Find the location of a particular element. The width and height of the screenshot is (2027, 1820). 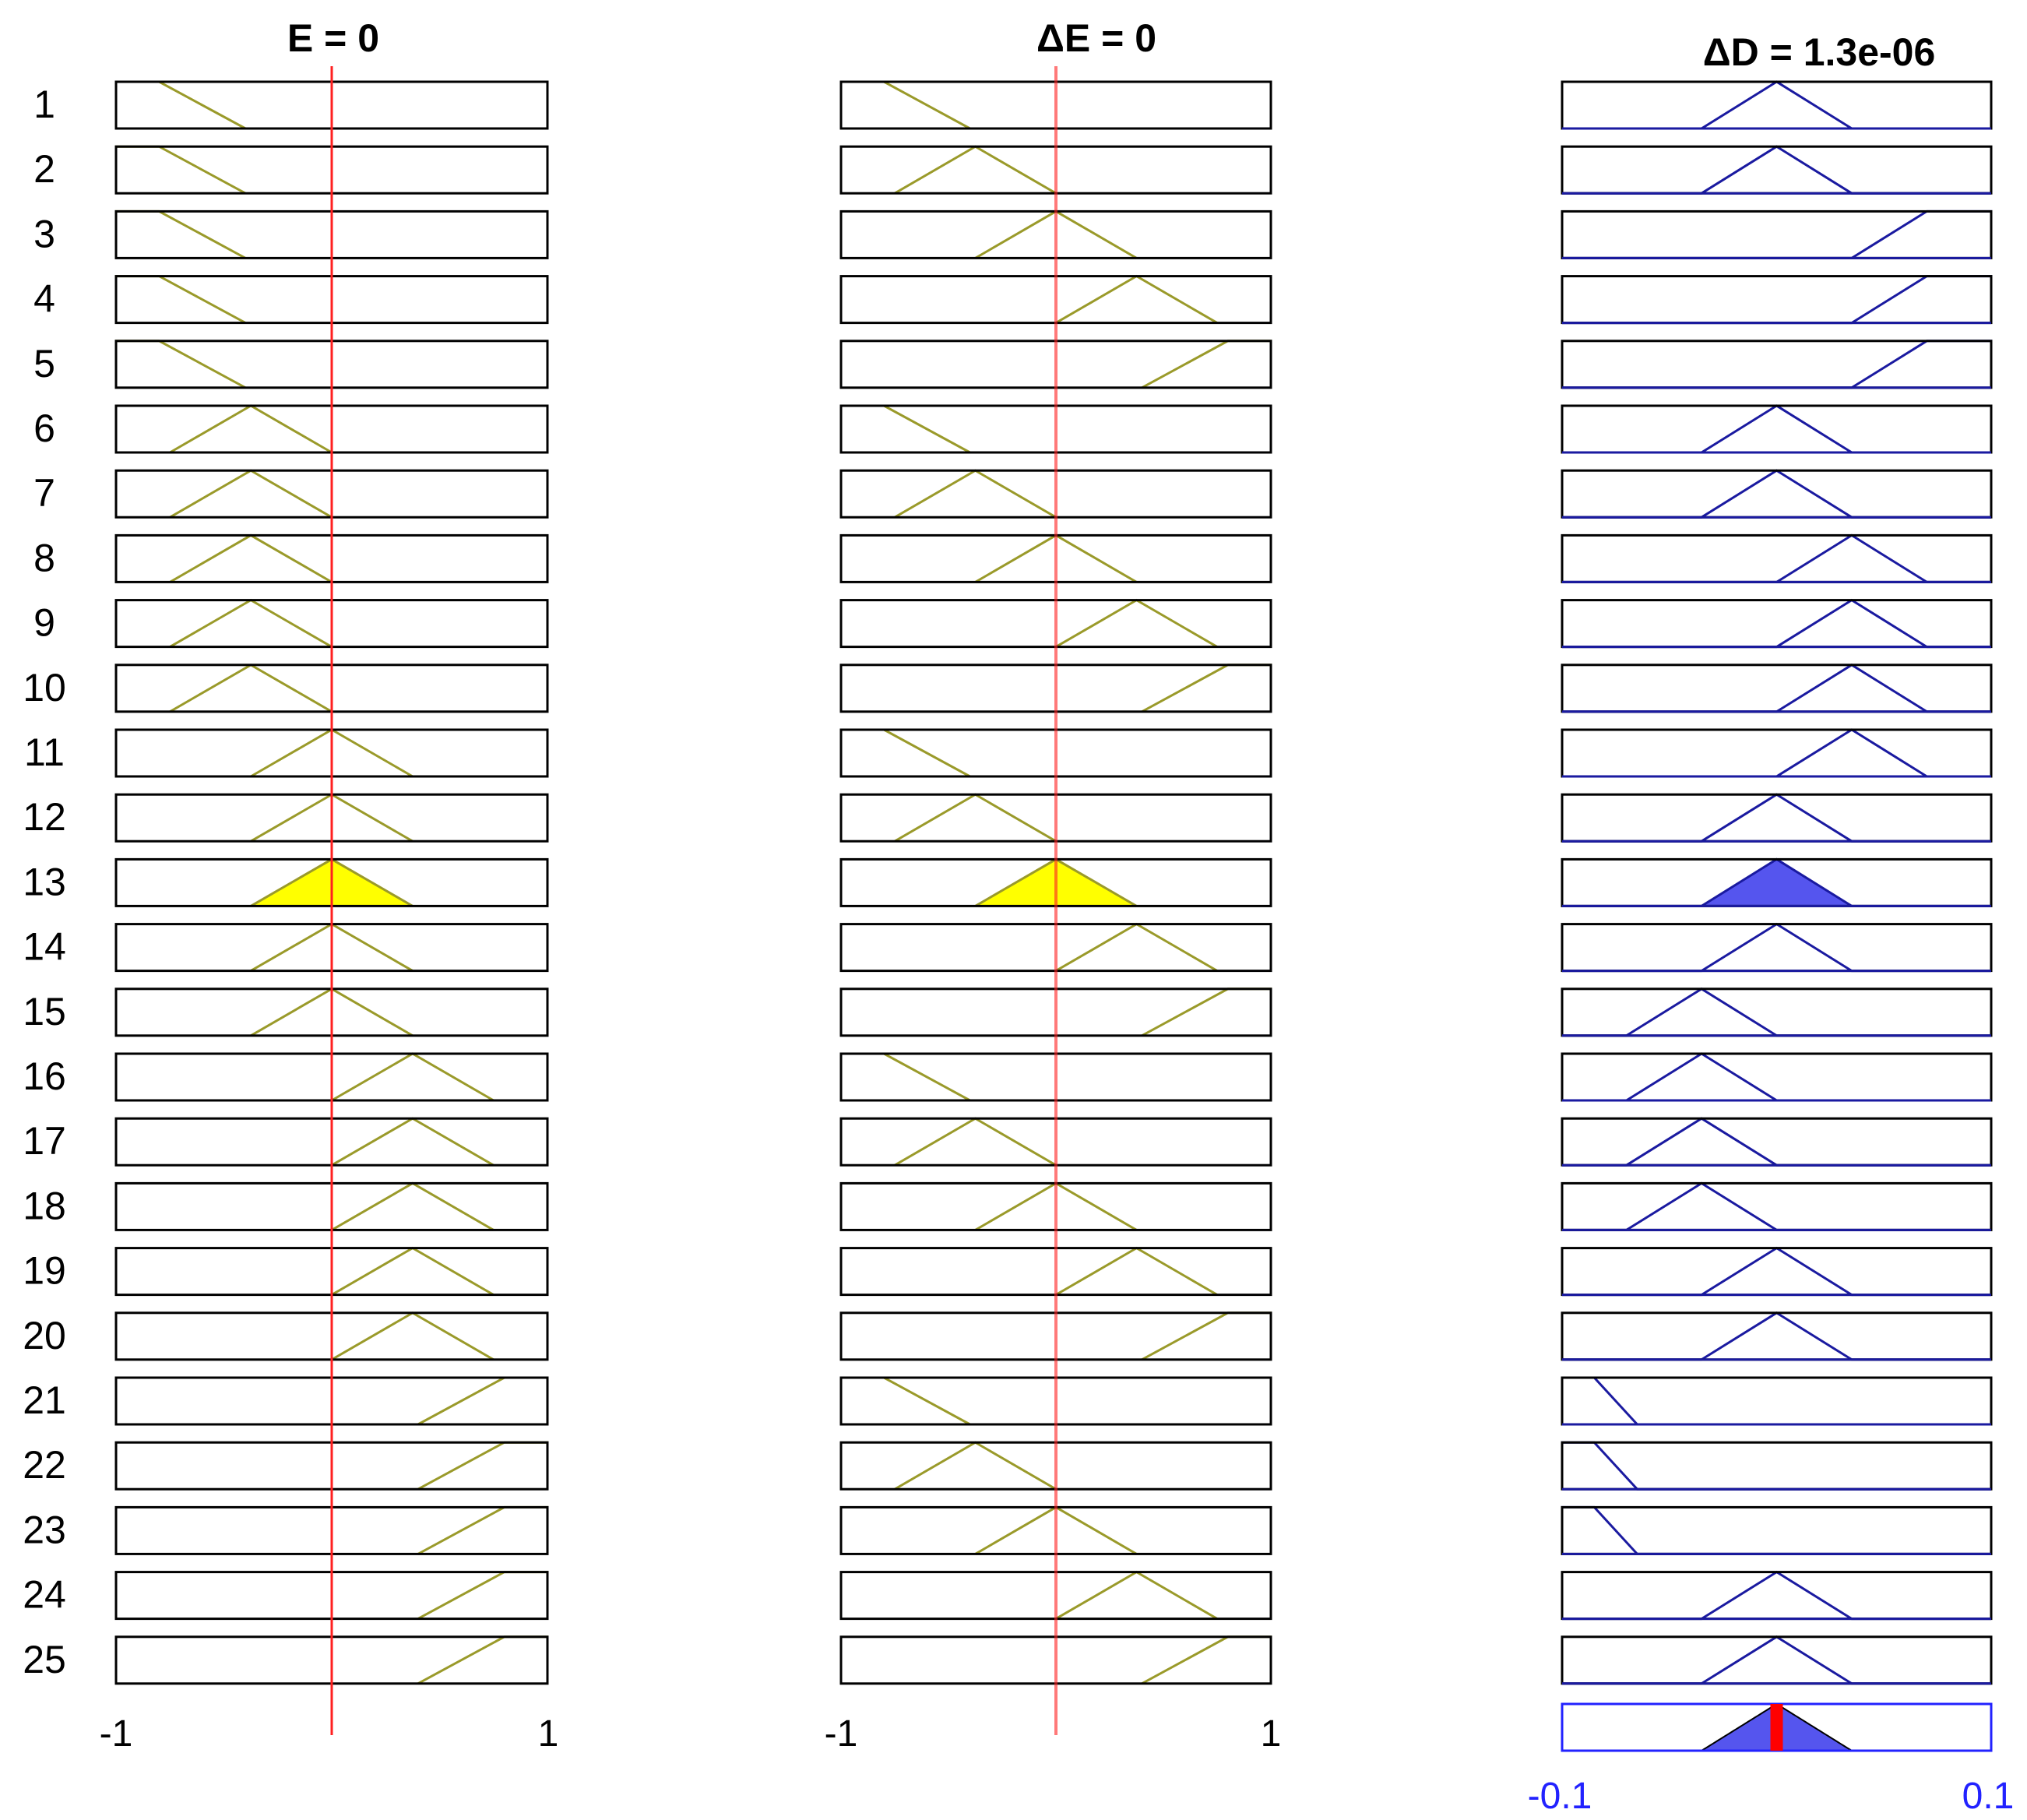

implied-output-area is located at coordinates (1776, 882).